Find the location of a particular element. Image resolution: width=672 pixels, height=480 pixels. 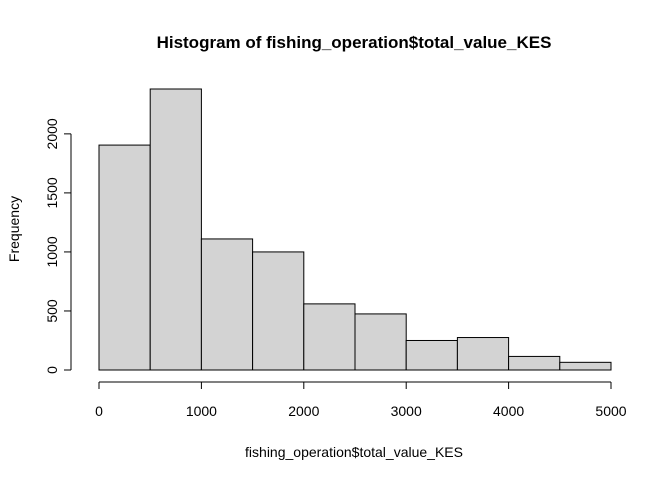

y-axis: 0 500 1000 1500 2000 is located at coordinates (58, 246).